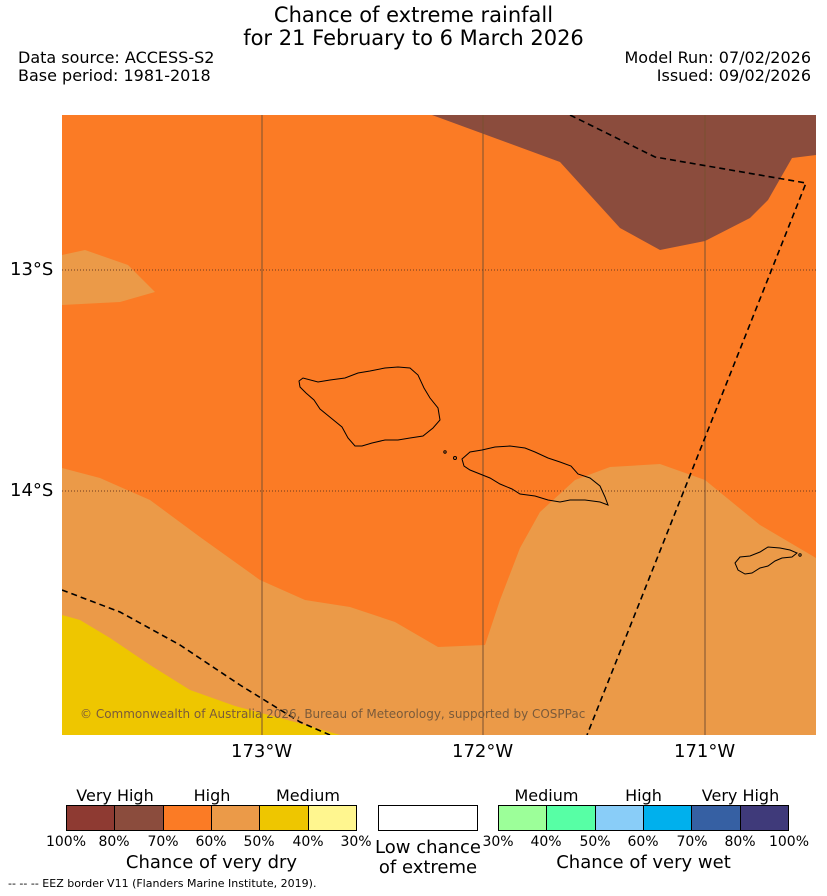 Image resolution: width=827 pixels, height=896 pixels. I want to click on lat-label-13s: 13°S, so click(32, 269).